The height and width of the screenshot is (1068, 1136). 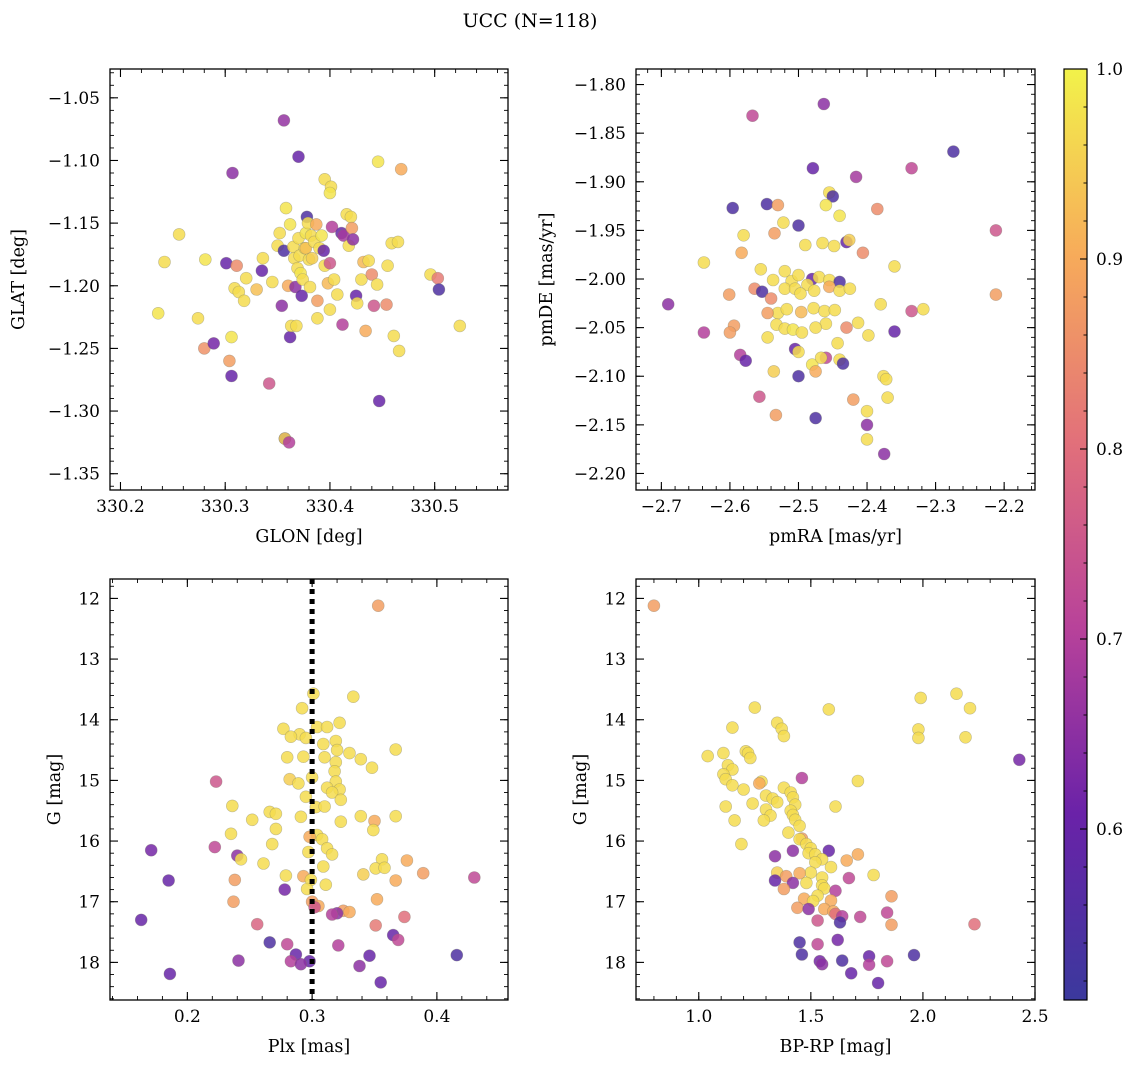 What do you see at coordinates (312, 1017) in the screenshot?
I see `x-tick-label: 0.3` at bounding box center [312, 1017].